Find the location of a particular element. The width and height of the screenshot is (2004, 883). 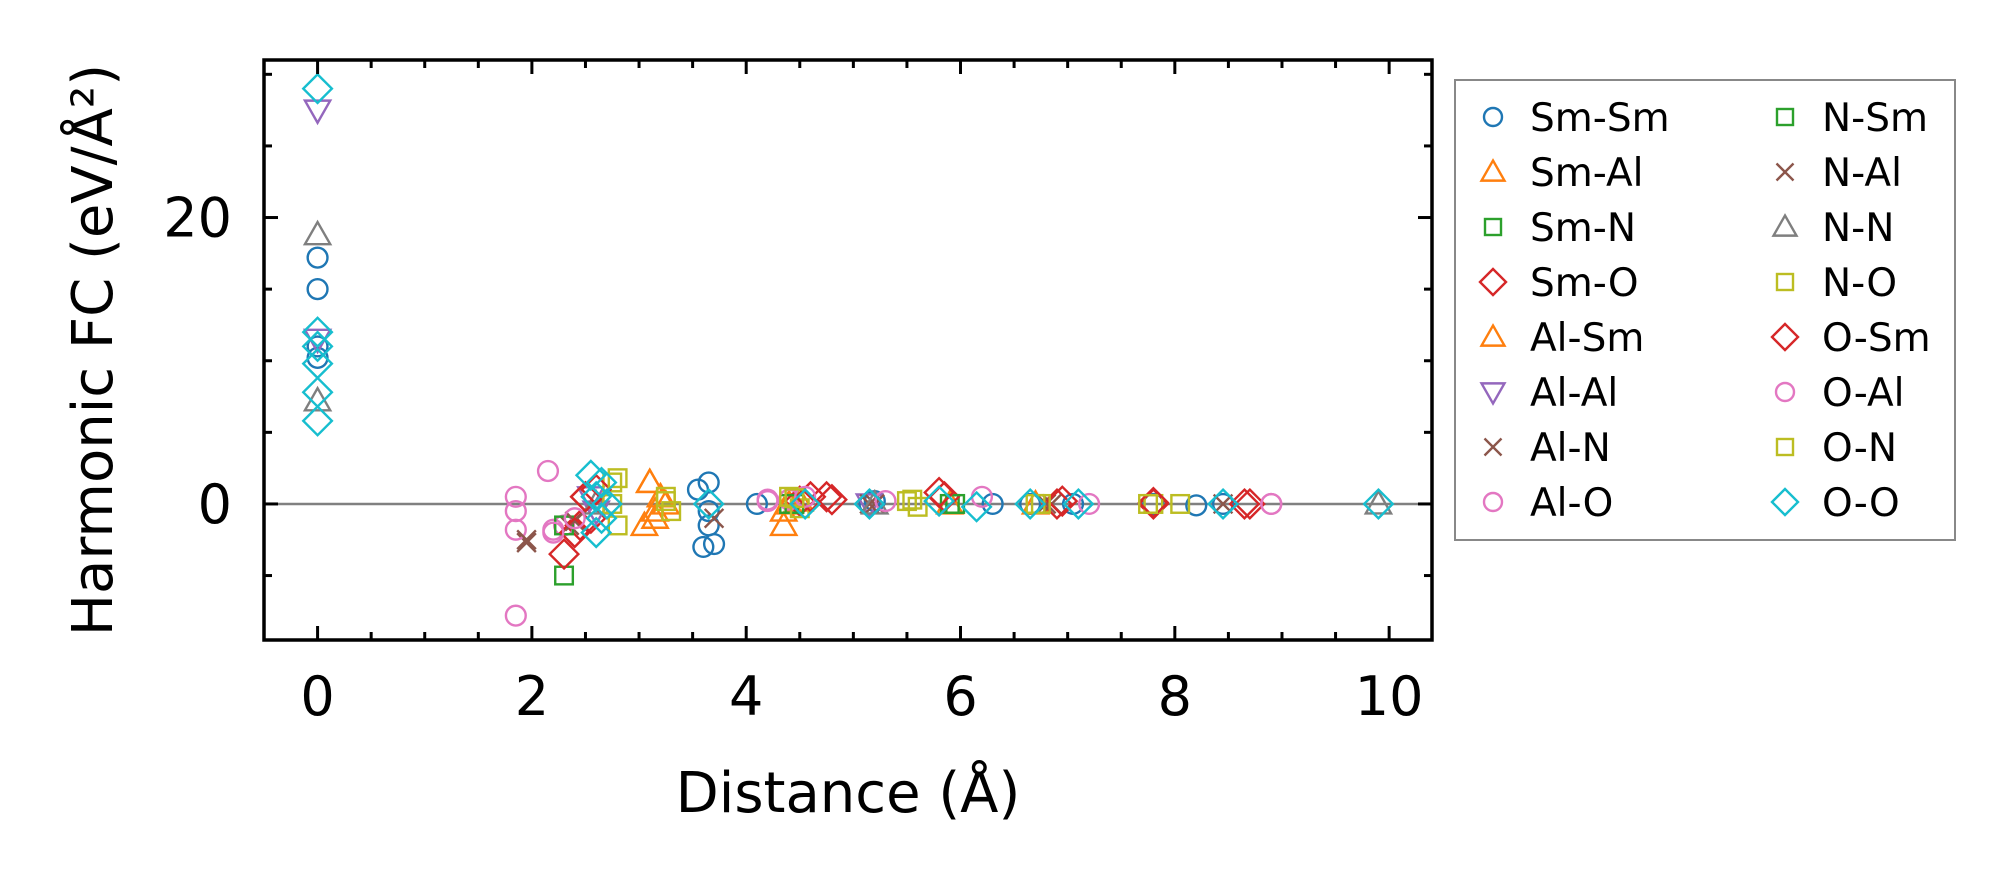

legend-label: Sm-Sm is located at coordinates (1600, 118).